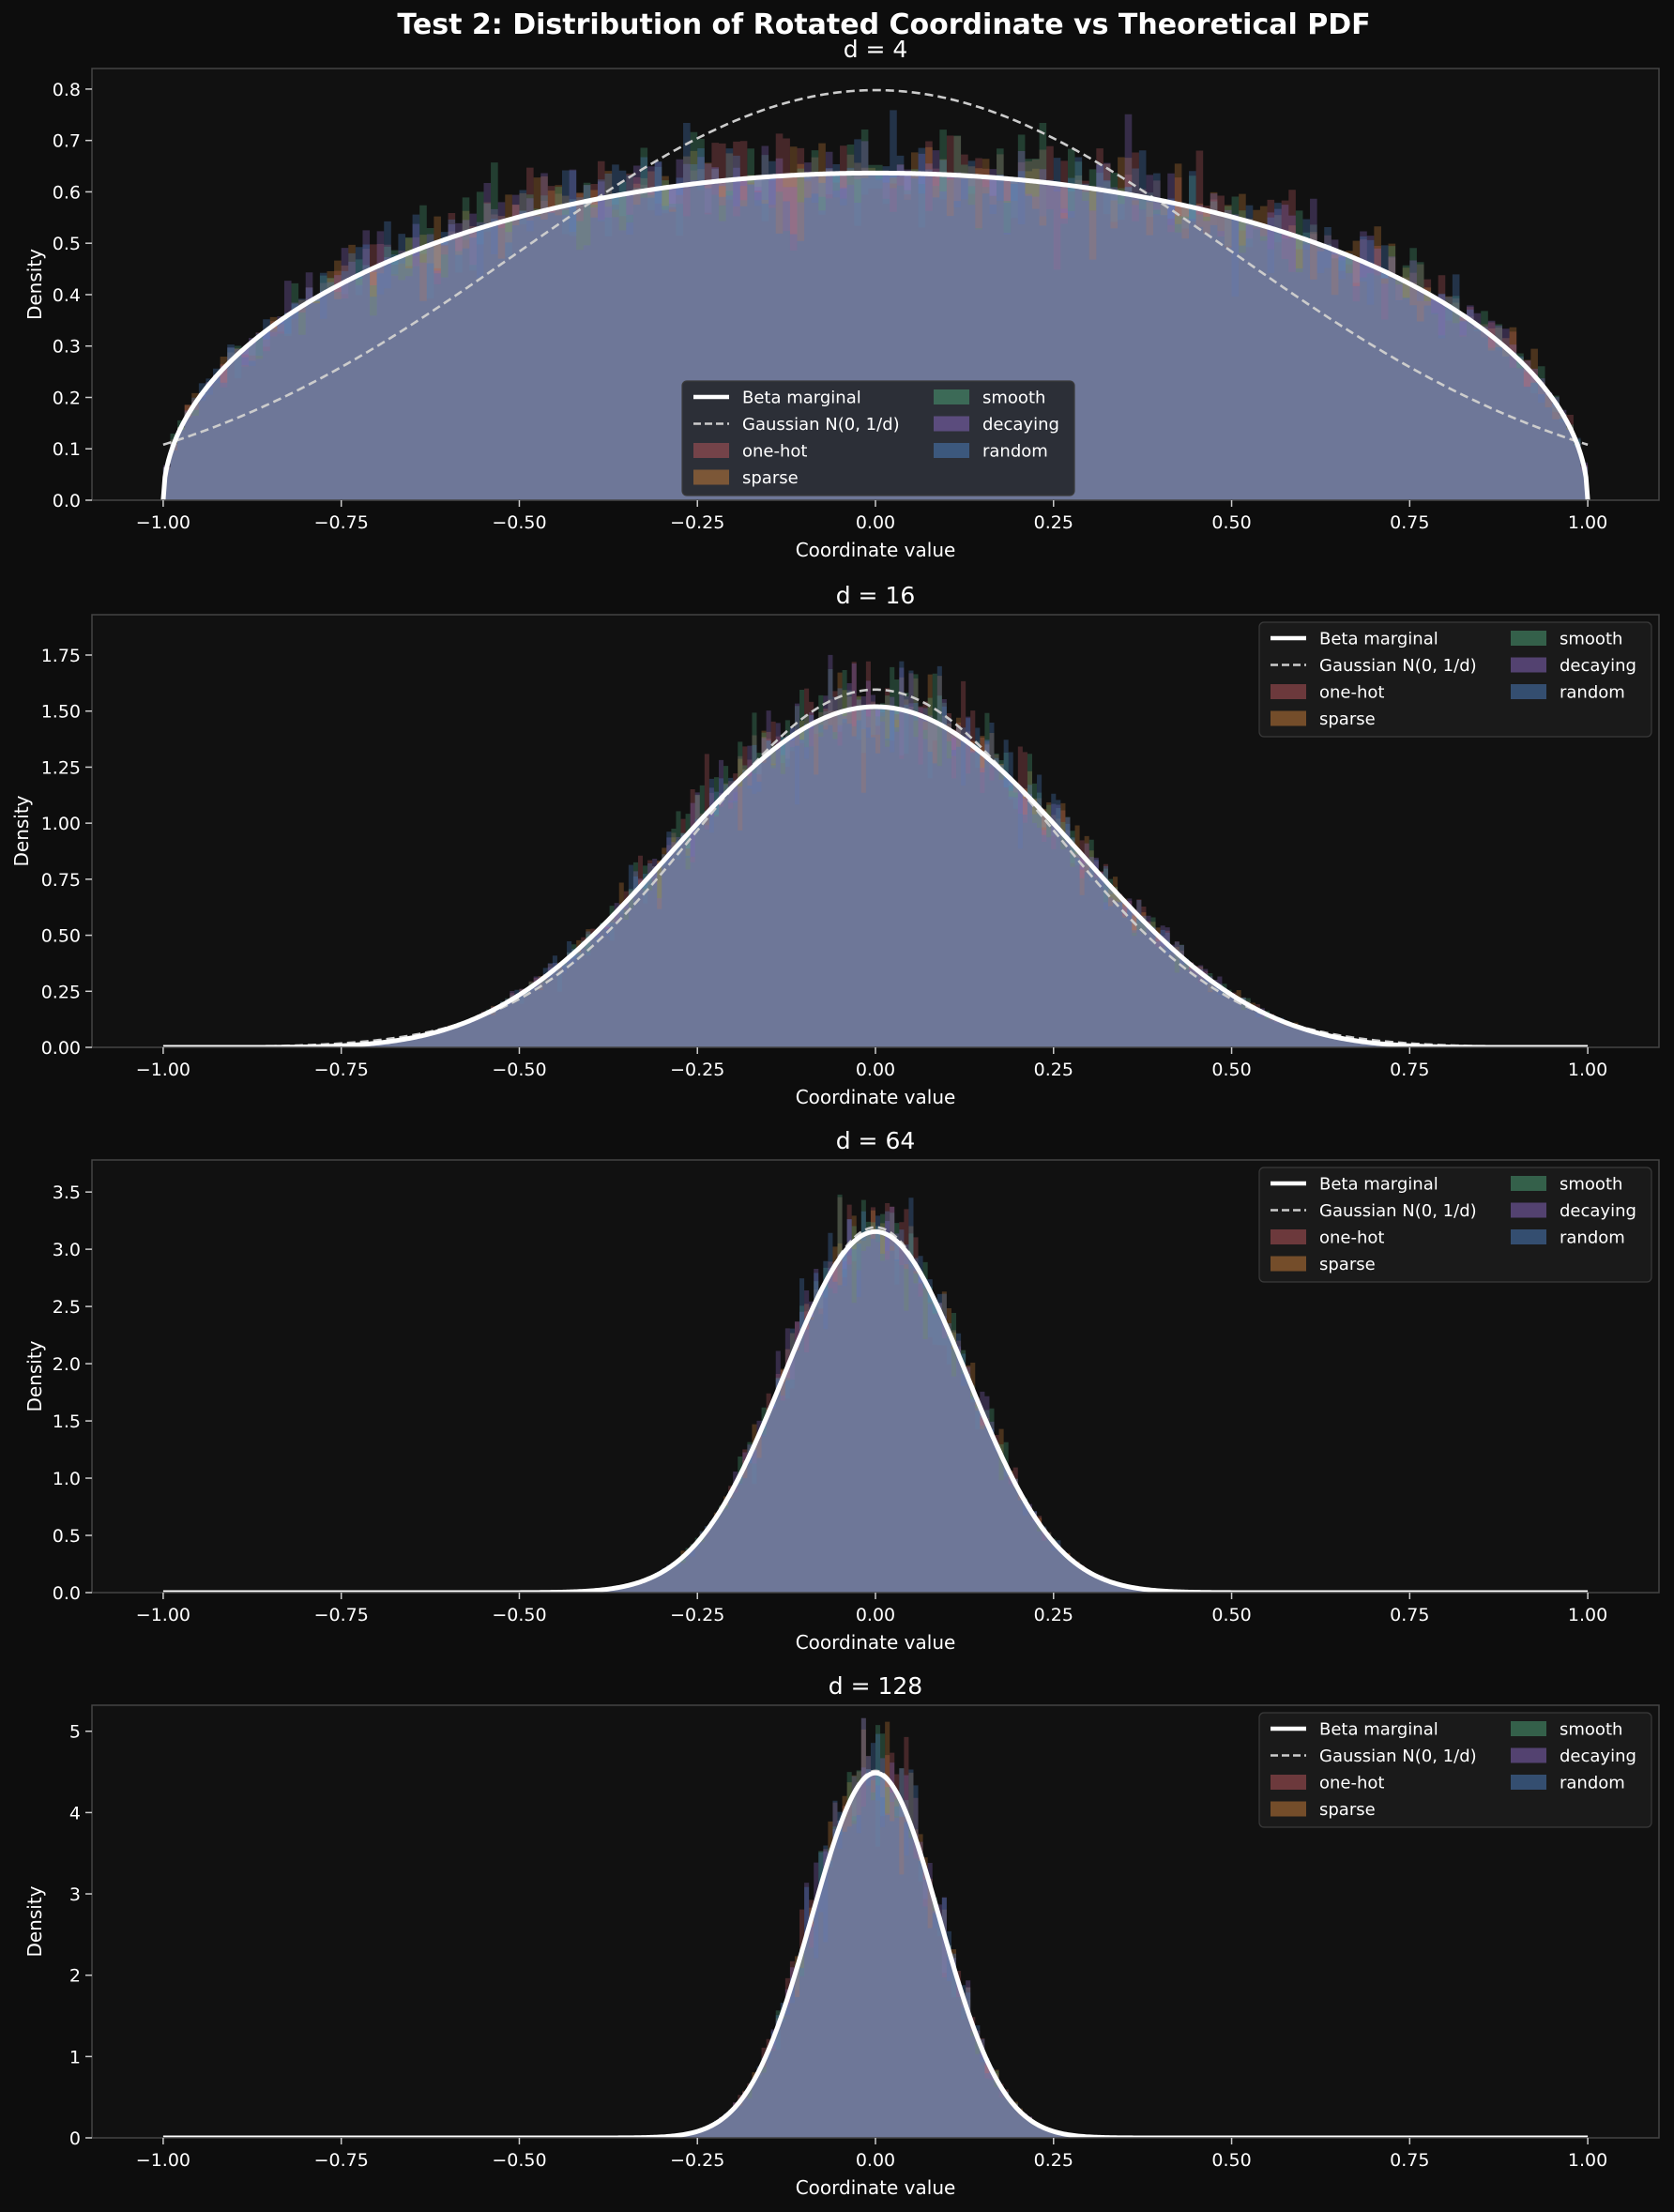 The height and width of the screenshot is (2212, 1674). I want to click on y-tick-label: 0.50, so click(61, 936).